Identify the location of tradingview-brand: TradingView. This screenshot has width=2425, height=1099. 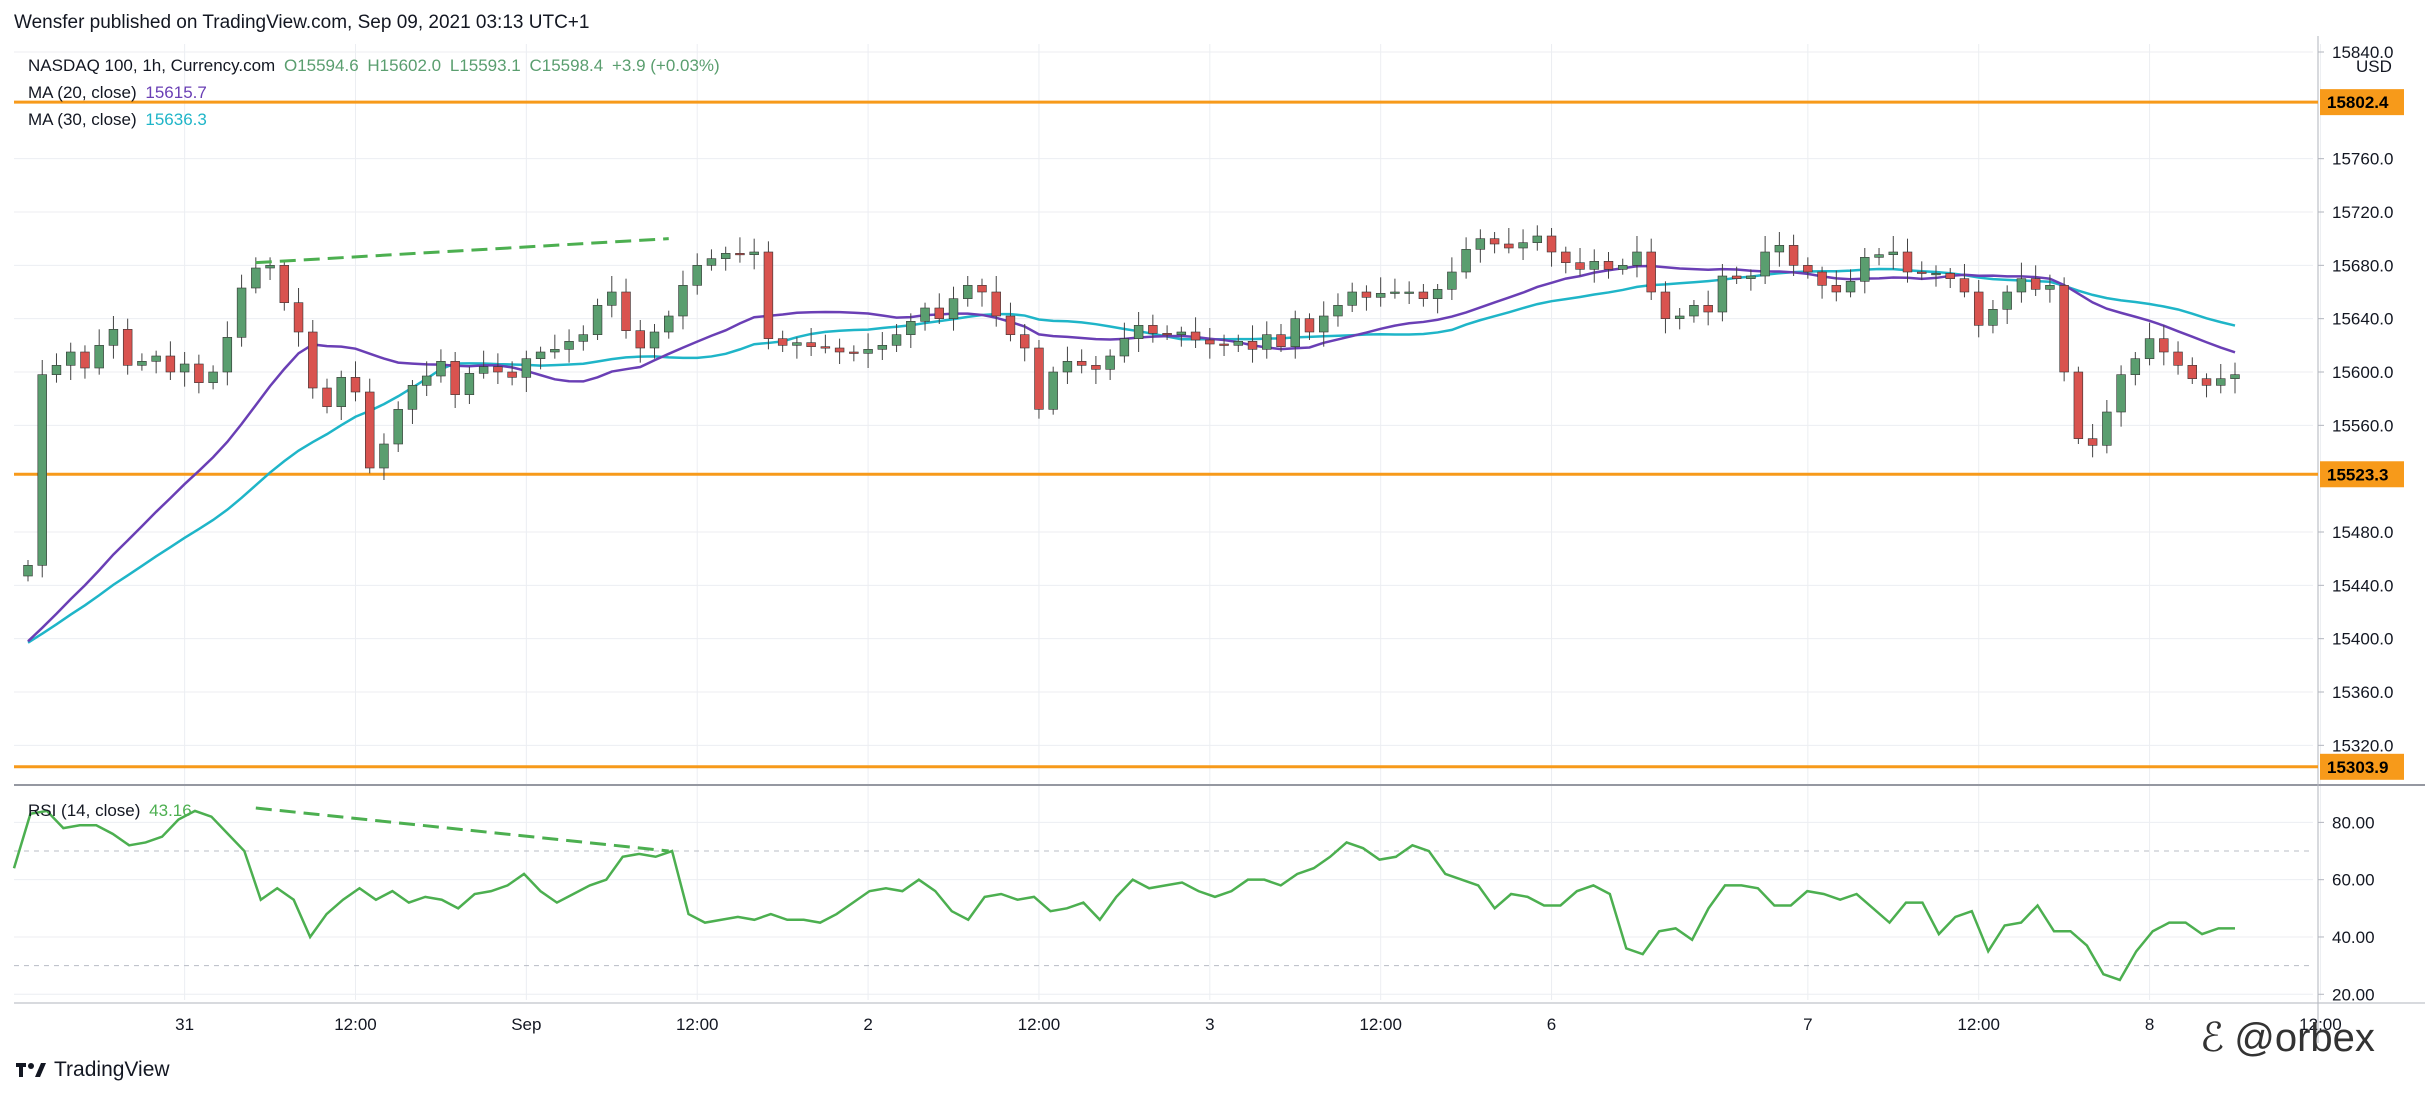
(93, 1070).